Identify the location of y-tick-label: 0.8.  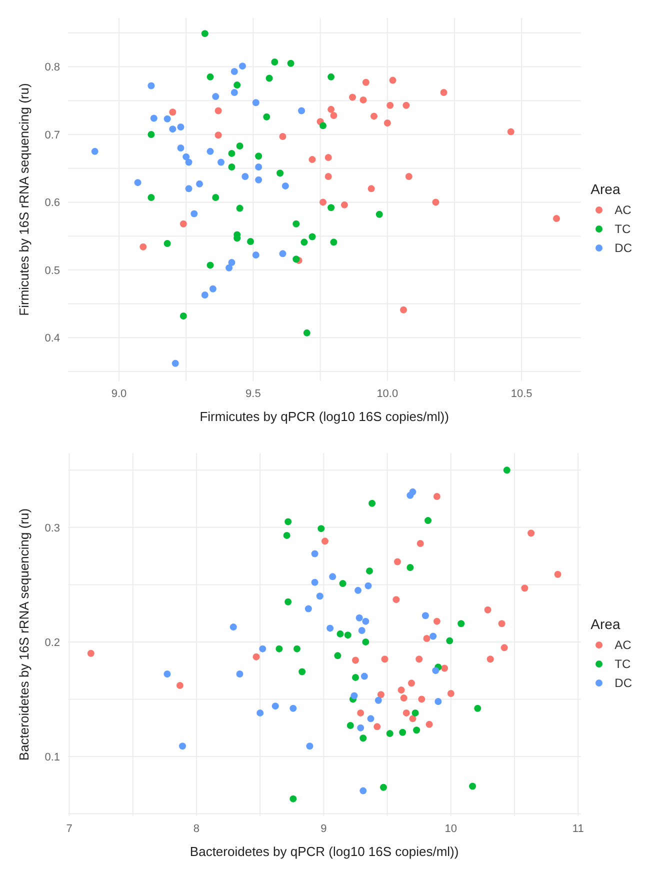
(52, 68).